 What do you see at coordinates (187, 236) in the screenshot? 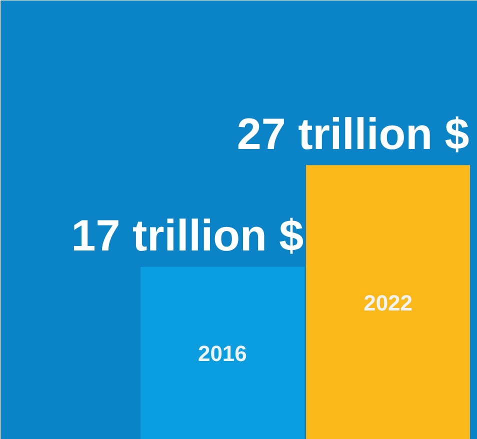
I see `data-label: 17 trillion $` at bounding box center [187, 236].